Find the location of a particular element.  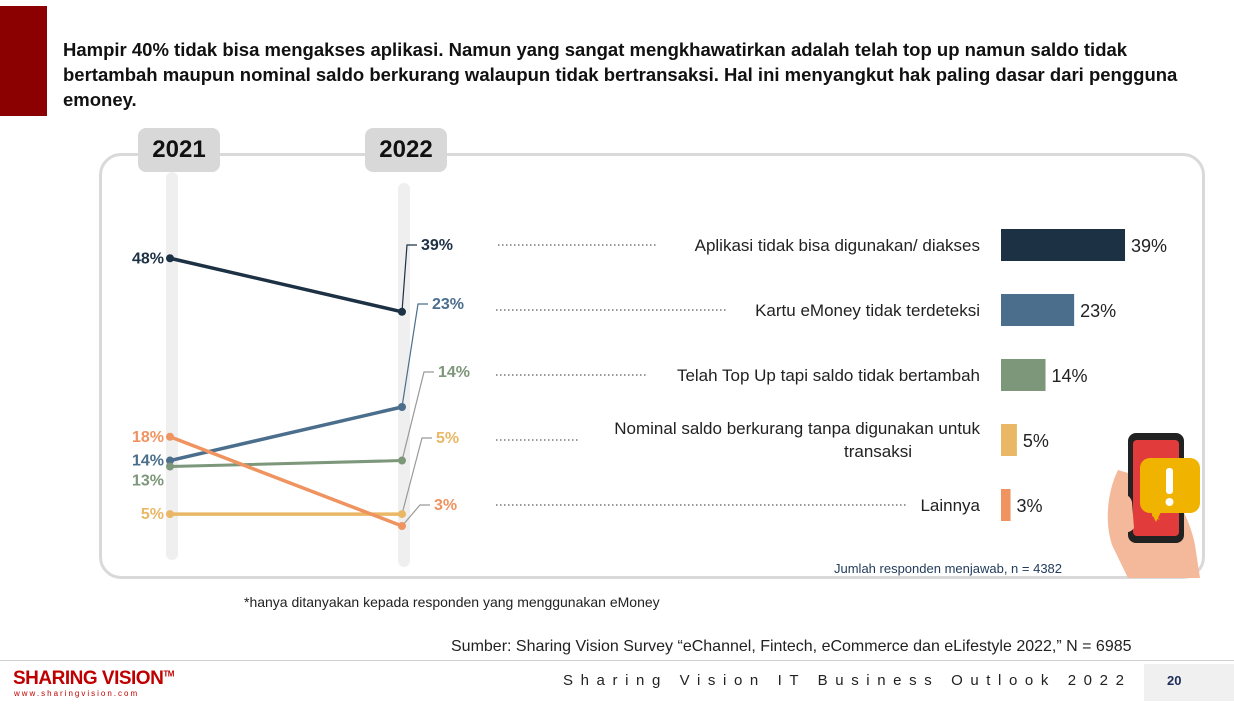

bar-value-label: 5% is located at coordinates (1036, 441).